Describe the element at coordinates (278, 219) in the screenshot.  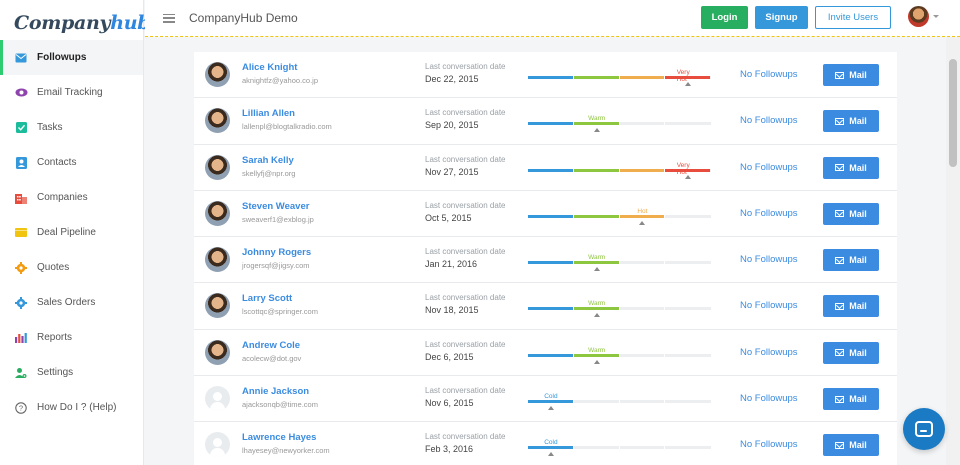
I see `contact-email: sweaverf1@exblog.jp` at that location.